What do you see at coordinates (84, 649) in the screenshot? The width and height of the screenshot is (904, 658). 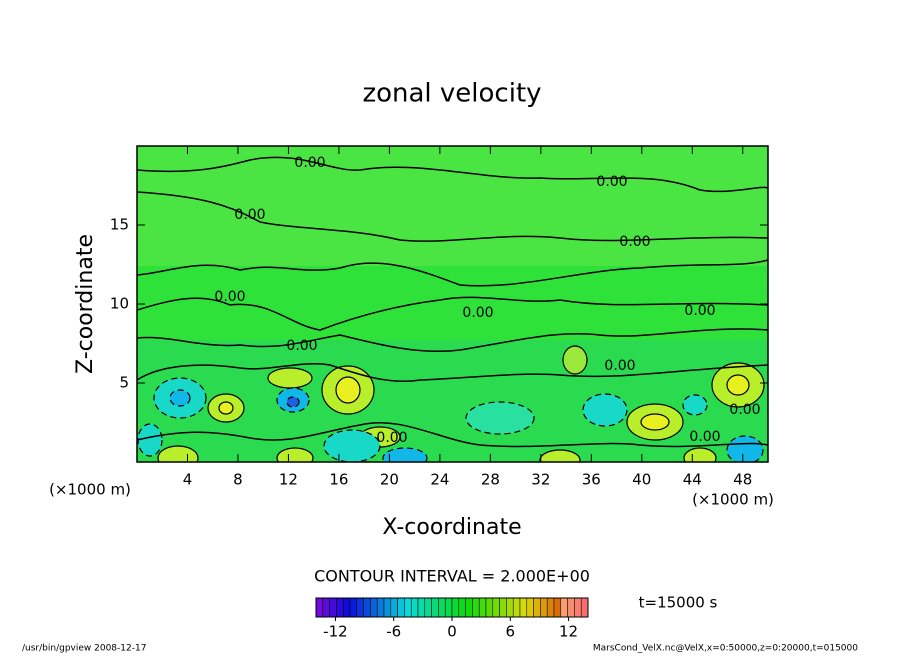 I see `footer-left: /usr/bin/gpview 2008-12-17` at bounding box center [84, 649].